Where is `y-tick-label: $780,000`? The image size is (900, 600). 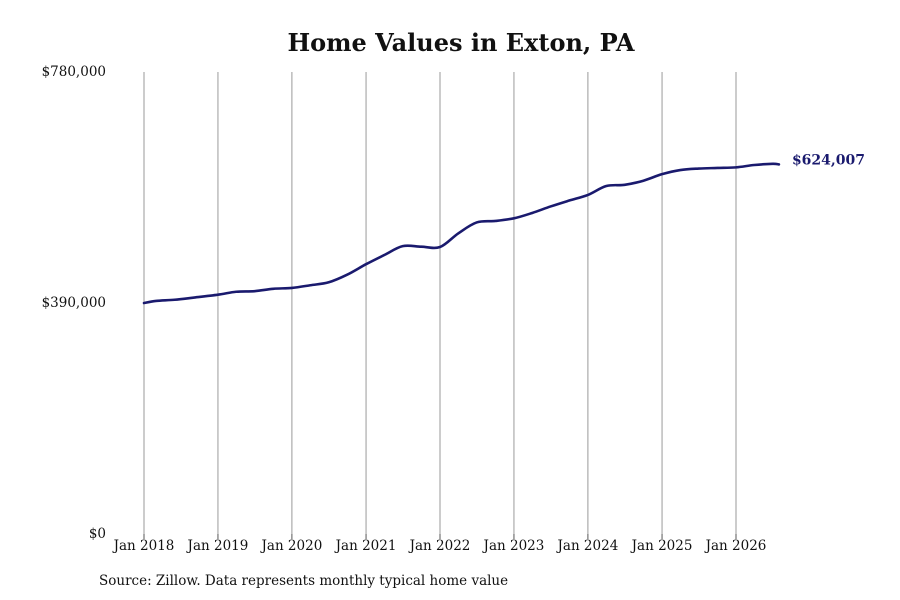
y-tick-label: $780,000 is located at coordinates (74, 72).